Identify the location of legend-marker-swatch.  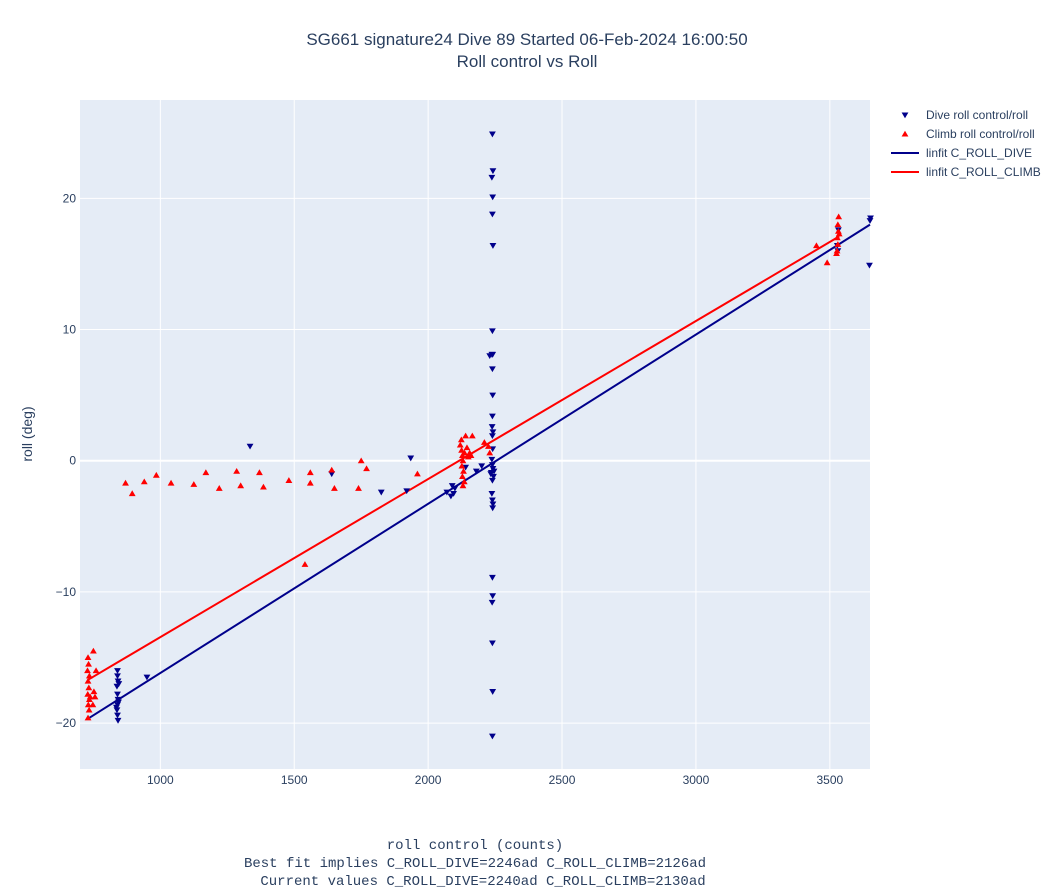
(905, 115).